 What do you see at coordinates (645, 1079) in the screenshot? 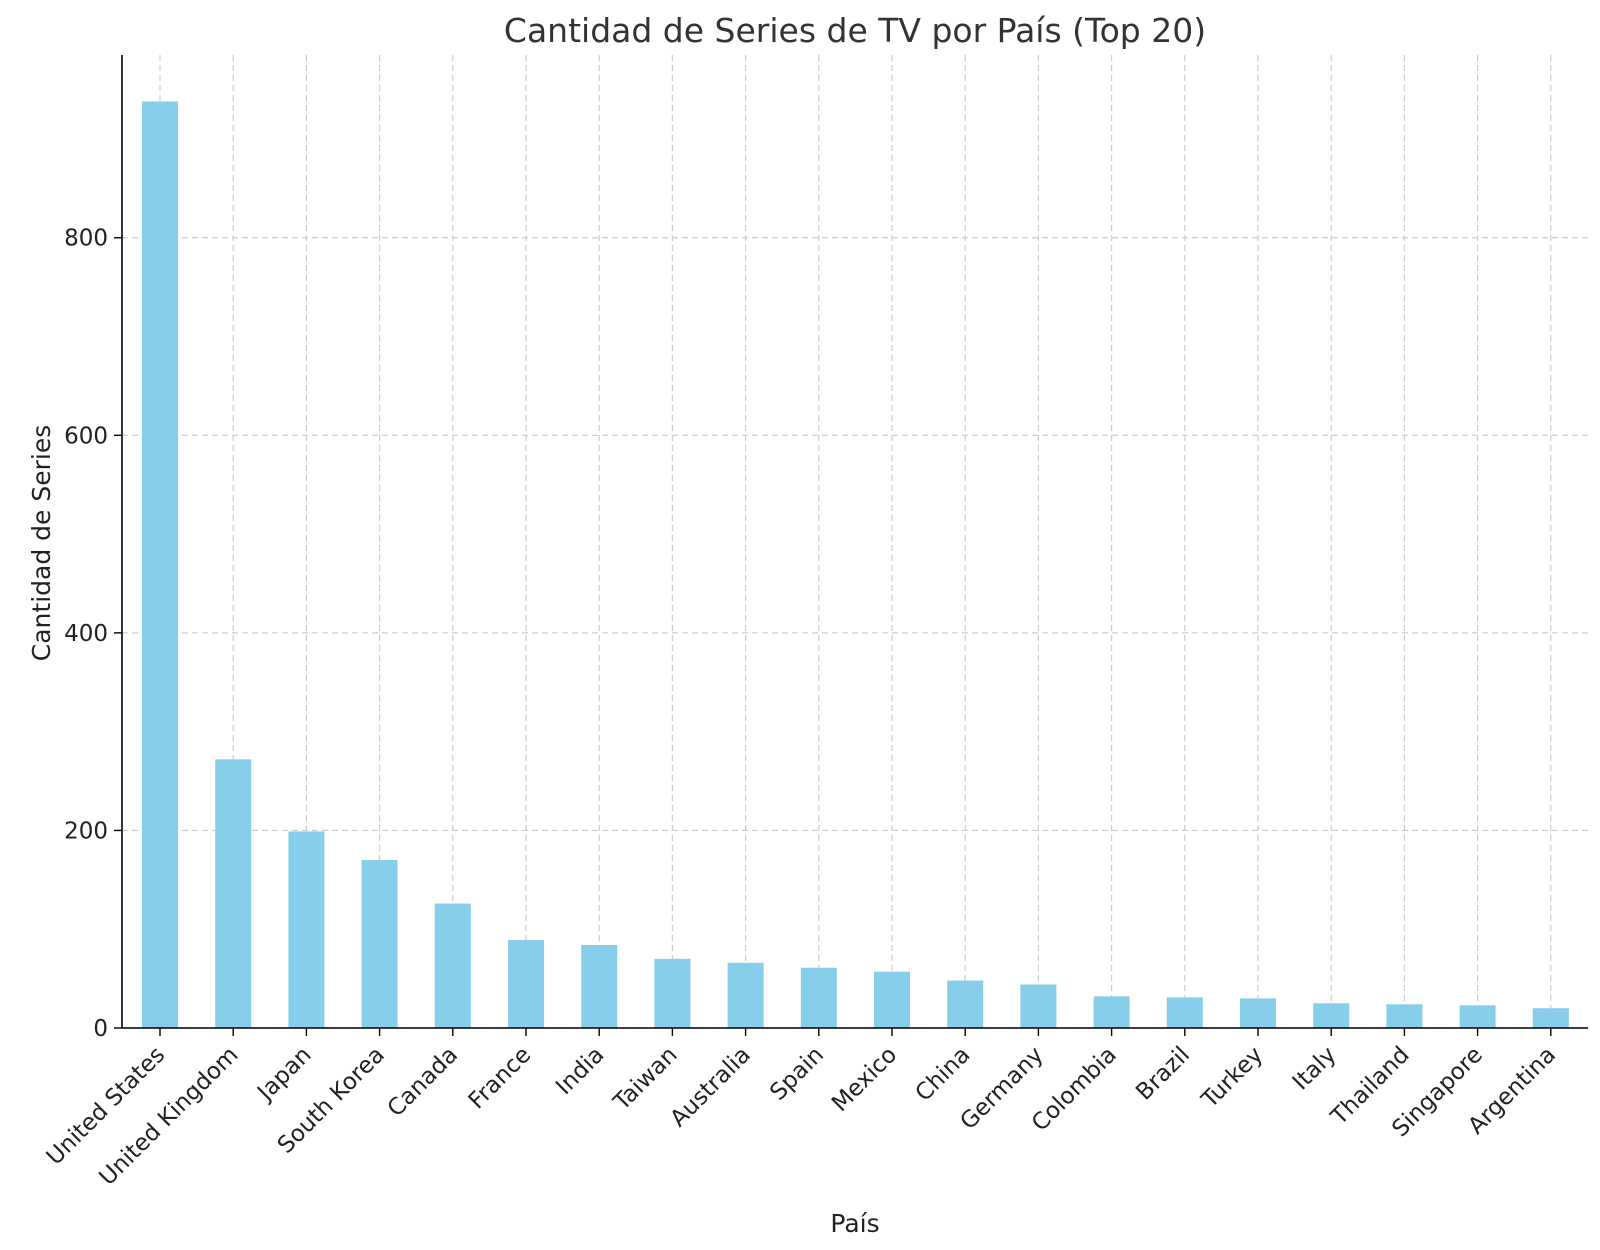
I see `x-tick-label: Taiwan` at bounding box center [645, 1079].